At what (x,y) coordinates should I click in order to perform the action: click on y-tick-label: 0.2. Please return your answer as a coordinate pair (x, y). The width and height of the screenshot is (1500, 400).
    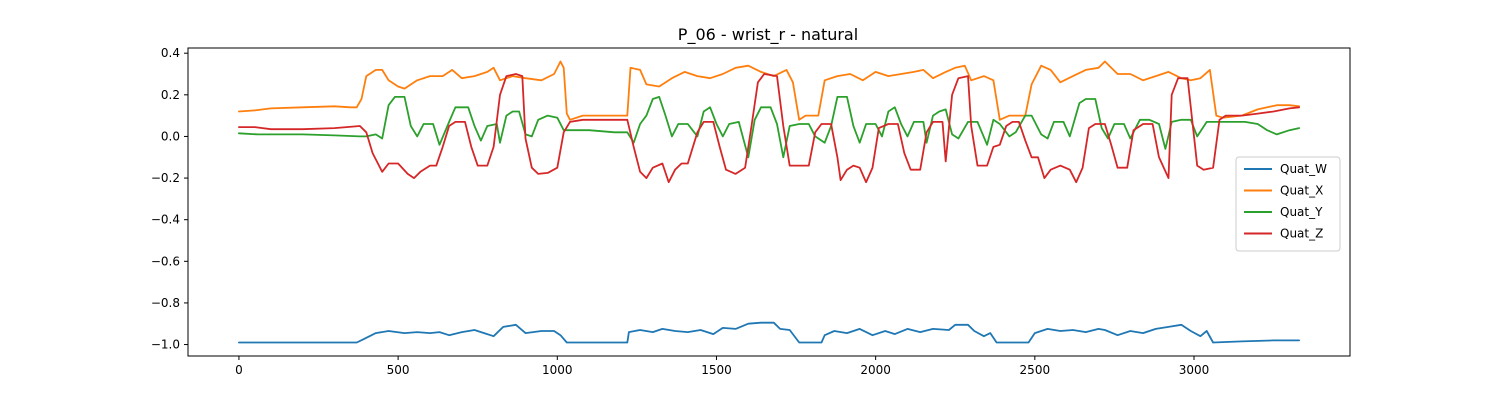
    Looking at the image, I should click on (170, 95).